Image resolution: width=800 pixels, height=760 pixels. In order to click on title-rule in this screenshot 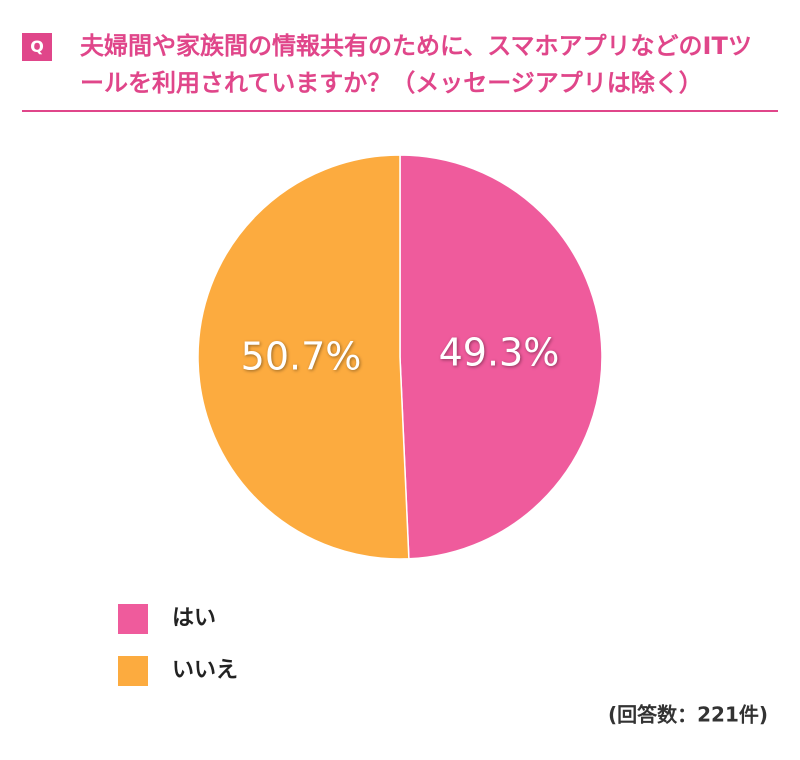, I will do `click(400, 111)`.